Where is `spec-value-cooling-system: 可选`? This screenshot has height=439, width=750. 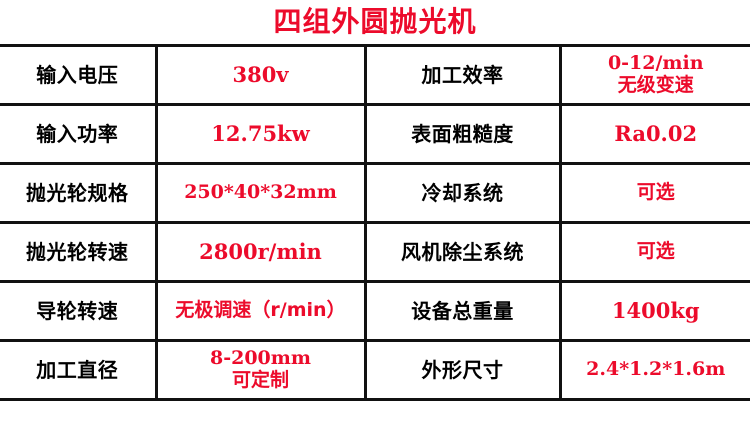
spec-value-cooling-system: 可选 is located at coordinates (654, 193).